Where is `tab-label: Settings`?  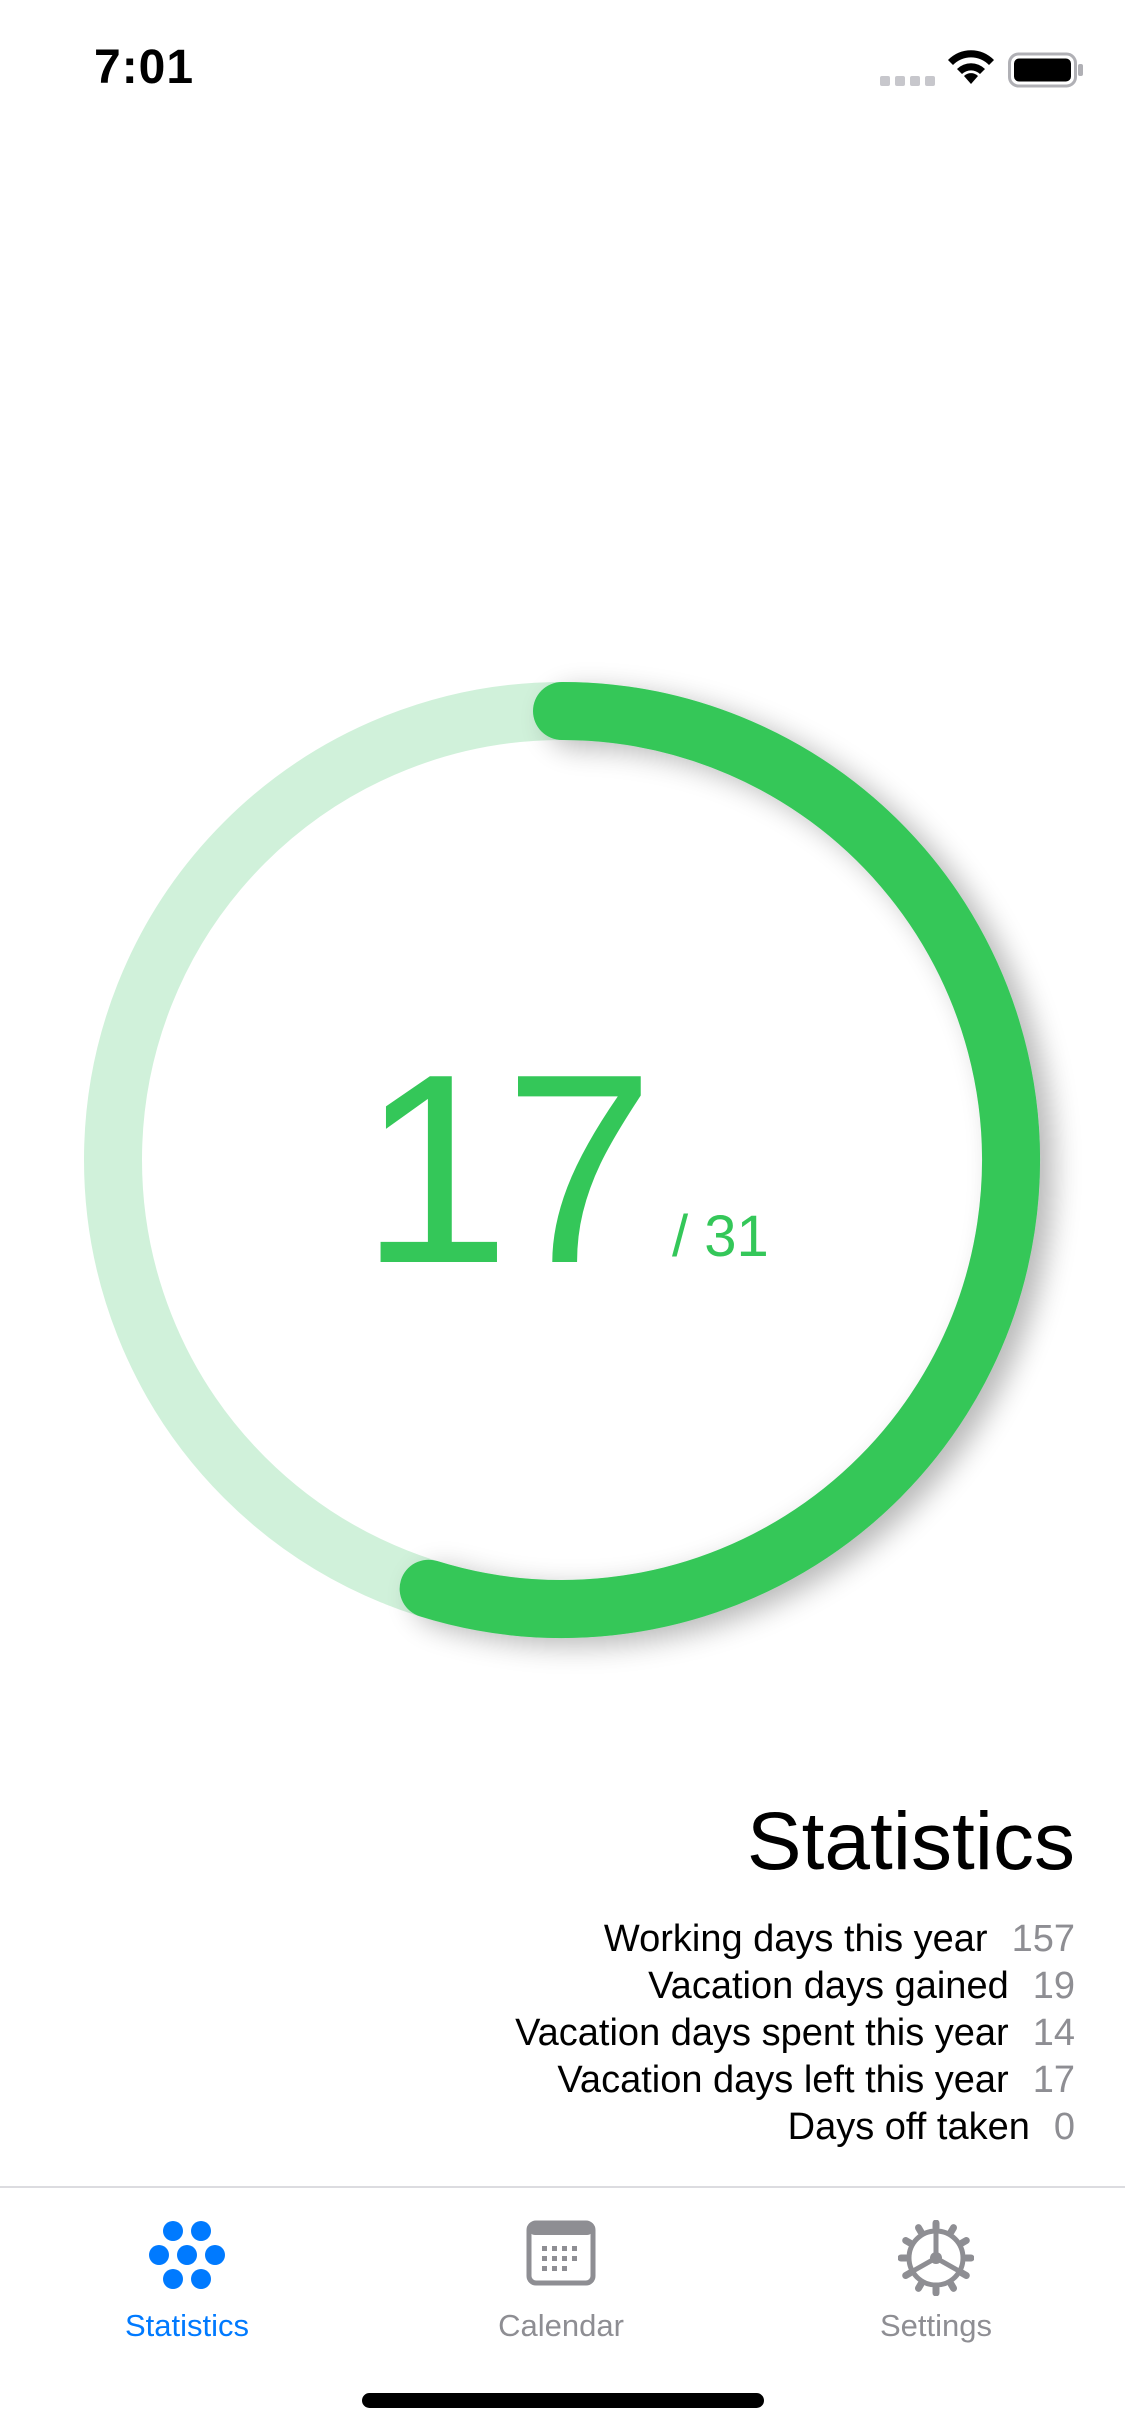
tab-label: Settings is located at coordinates (935, 2325).